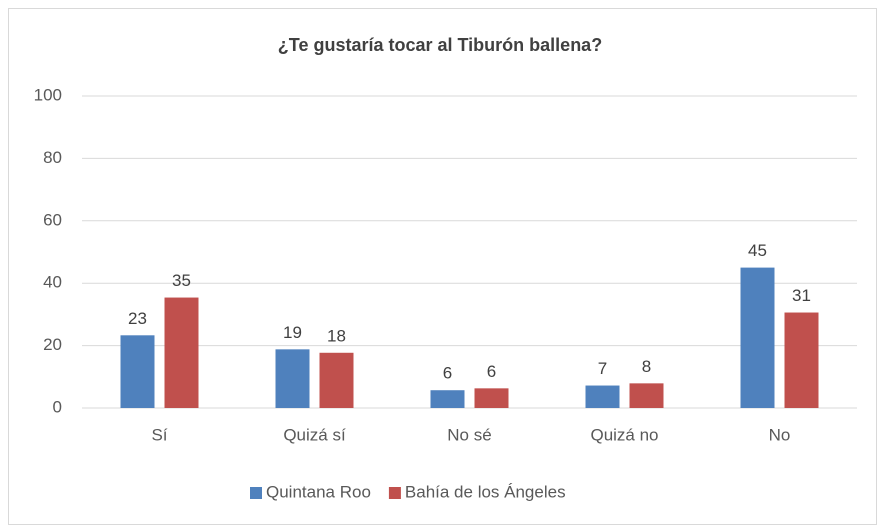  What do you see at coordinates (780, 434) in the screenshot?
I see `x-tick-label: No` at bounding box center [780, 434].